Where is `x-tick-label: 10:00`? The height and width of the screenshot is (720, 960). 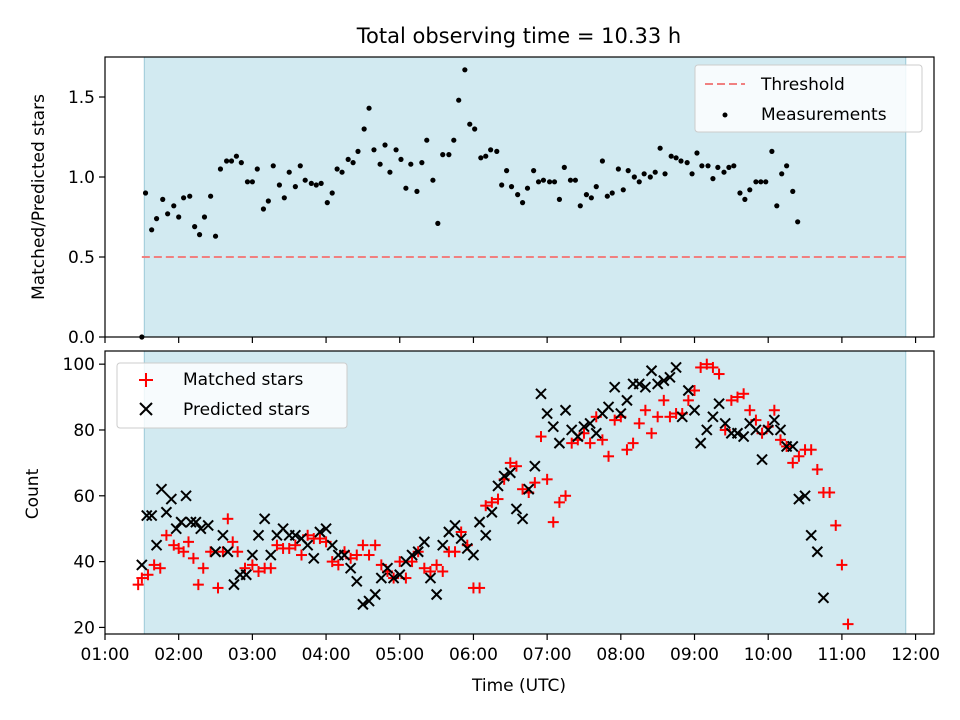
x-tick-label: 10:00 is located at coordinates (768, 655).